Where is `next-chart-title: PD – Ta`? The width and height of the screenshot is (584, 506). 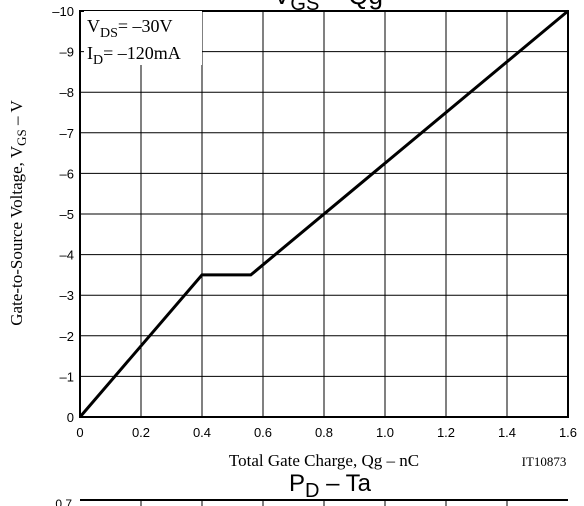 next-chart-title: PD – Ta is located at coordinates (330, 486).